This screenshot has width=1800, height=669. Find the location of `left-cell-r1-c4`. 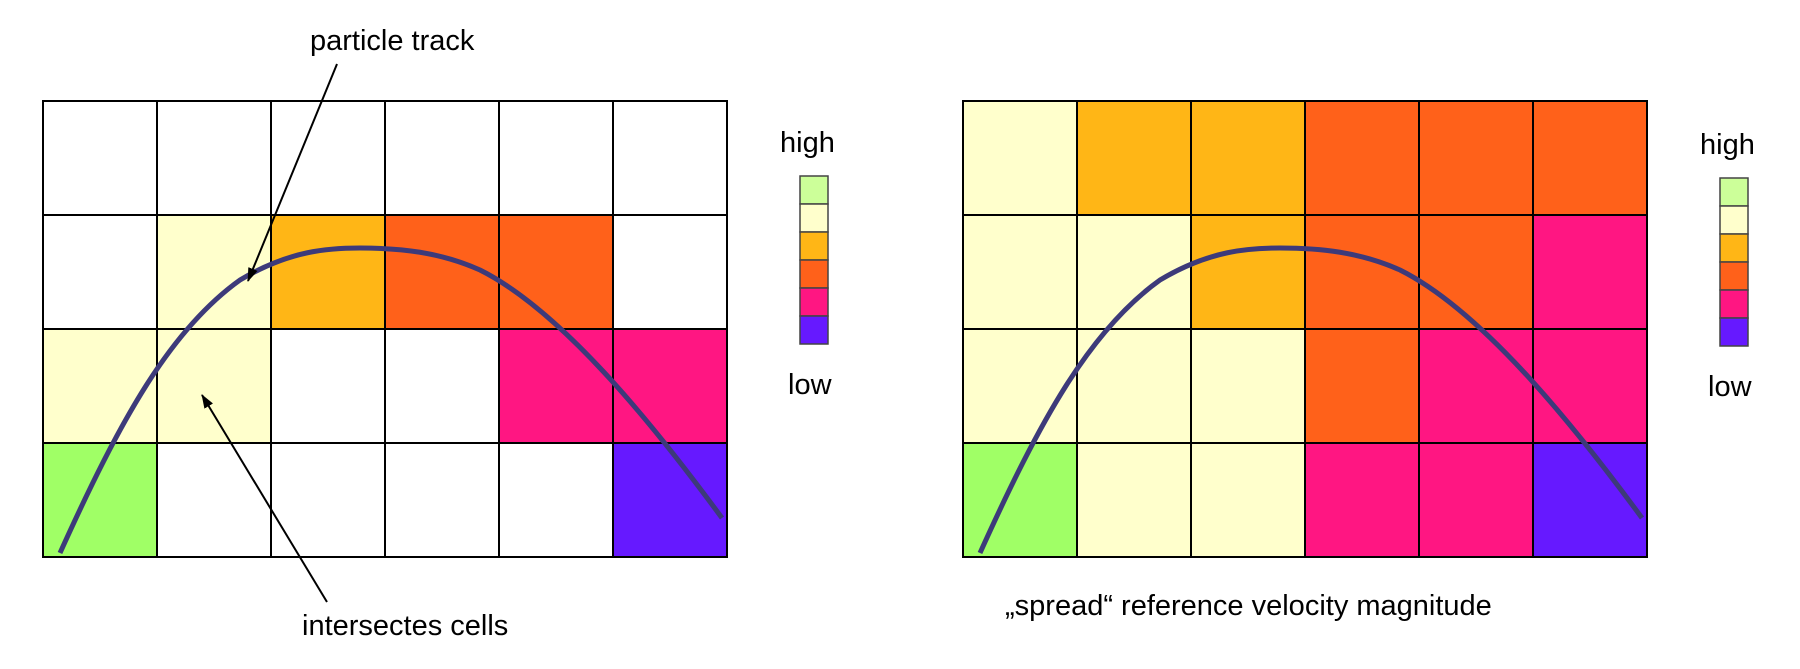

left-cell-r1-c4 is located at coordinates (556, 272).